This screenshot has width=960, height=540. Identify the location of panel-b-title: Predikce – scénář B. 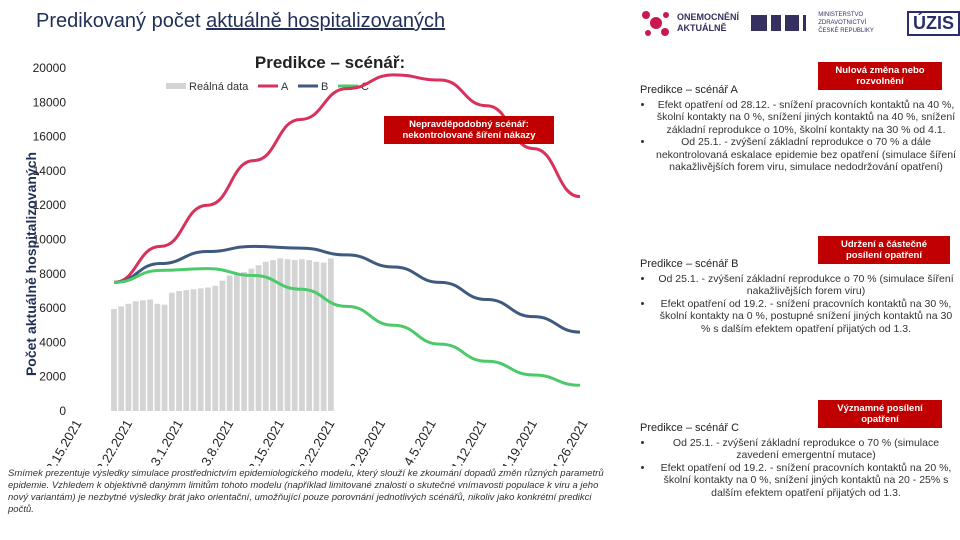
(689, 264).